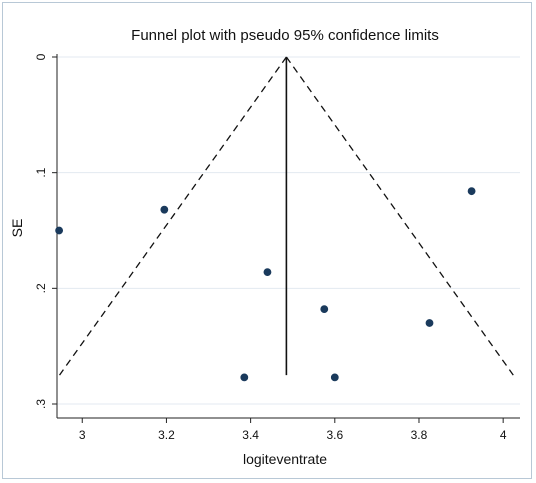  I want to click on y-tick-label: .1, so click(41, 172).